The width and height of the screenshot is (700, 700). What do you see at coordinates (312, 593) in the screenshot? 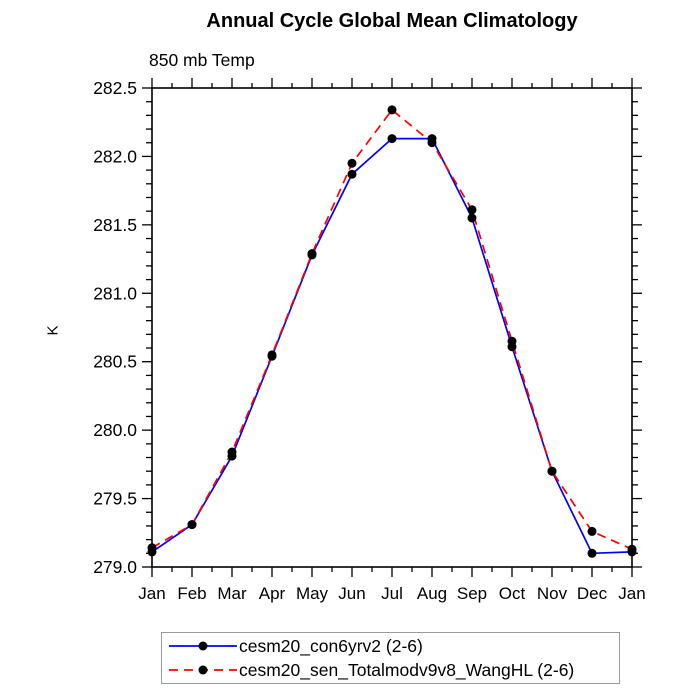
I see `x-tick-label: May` at bounding box center [312, 593].